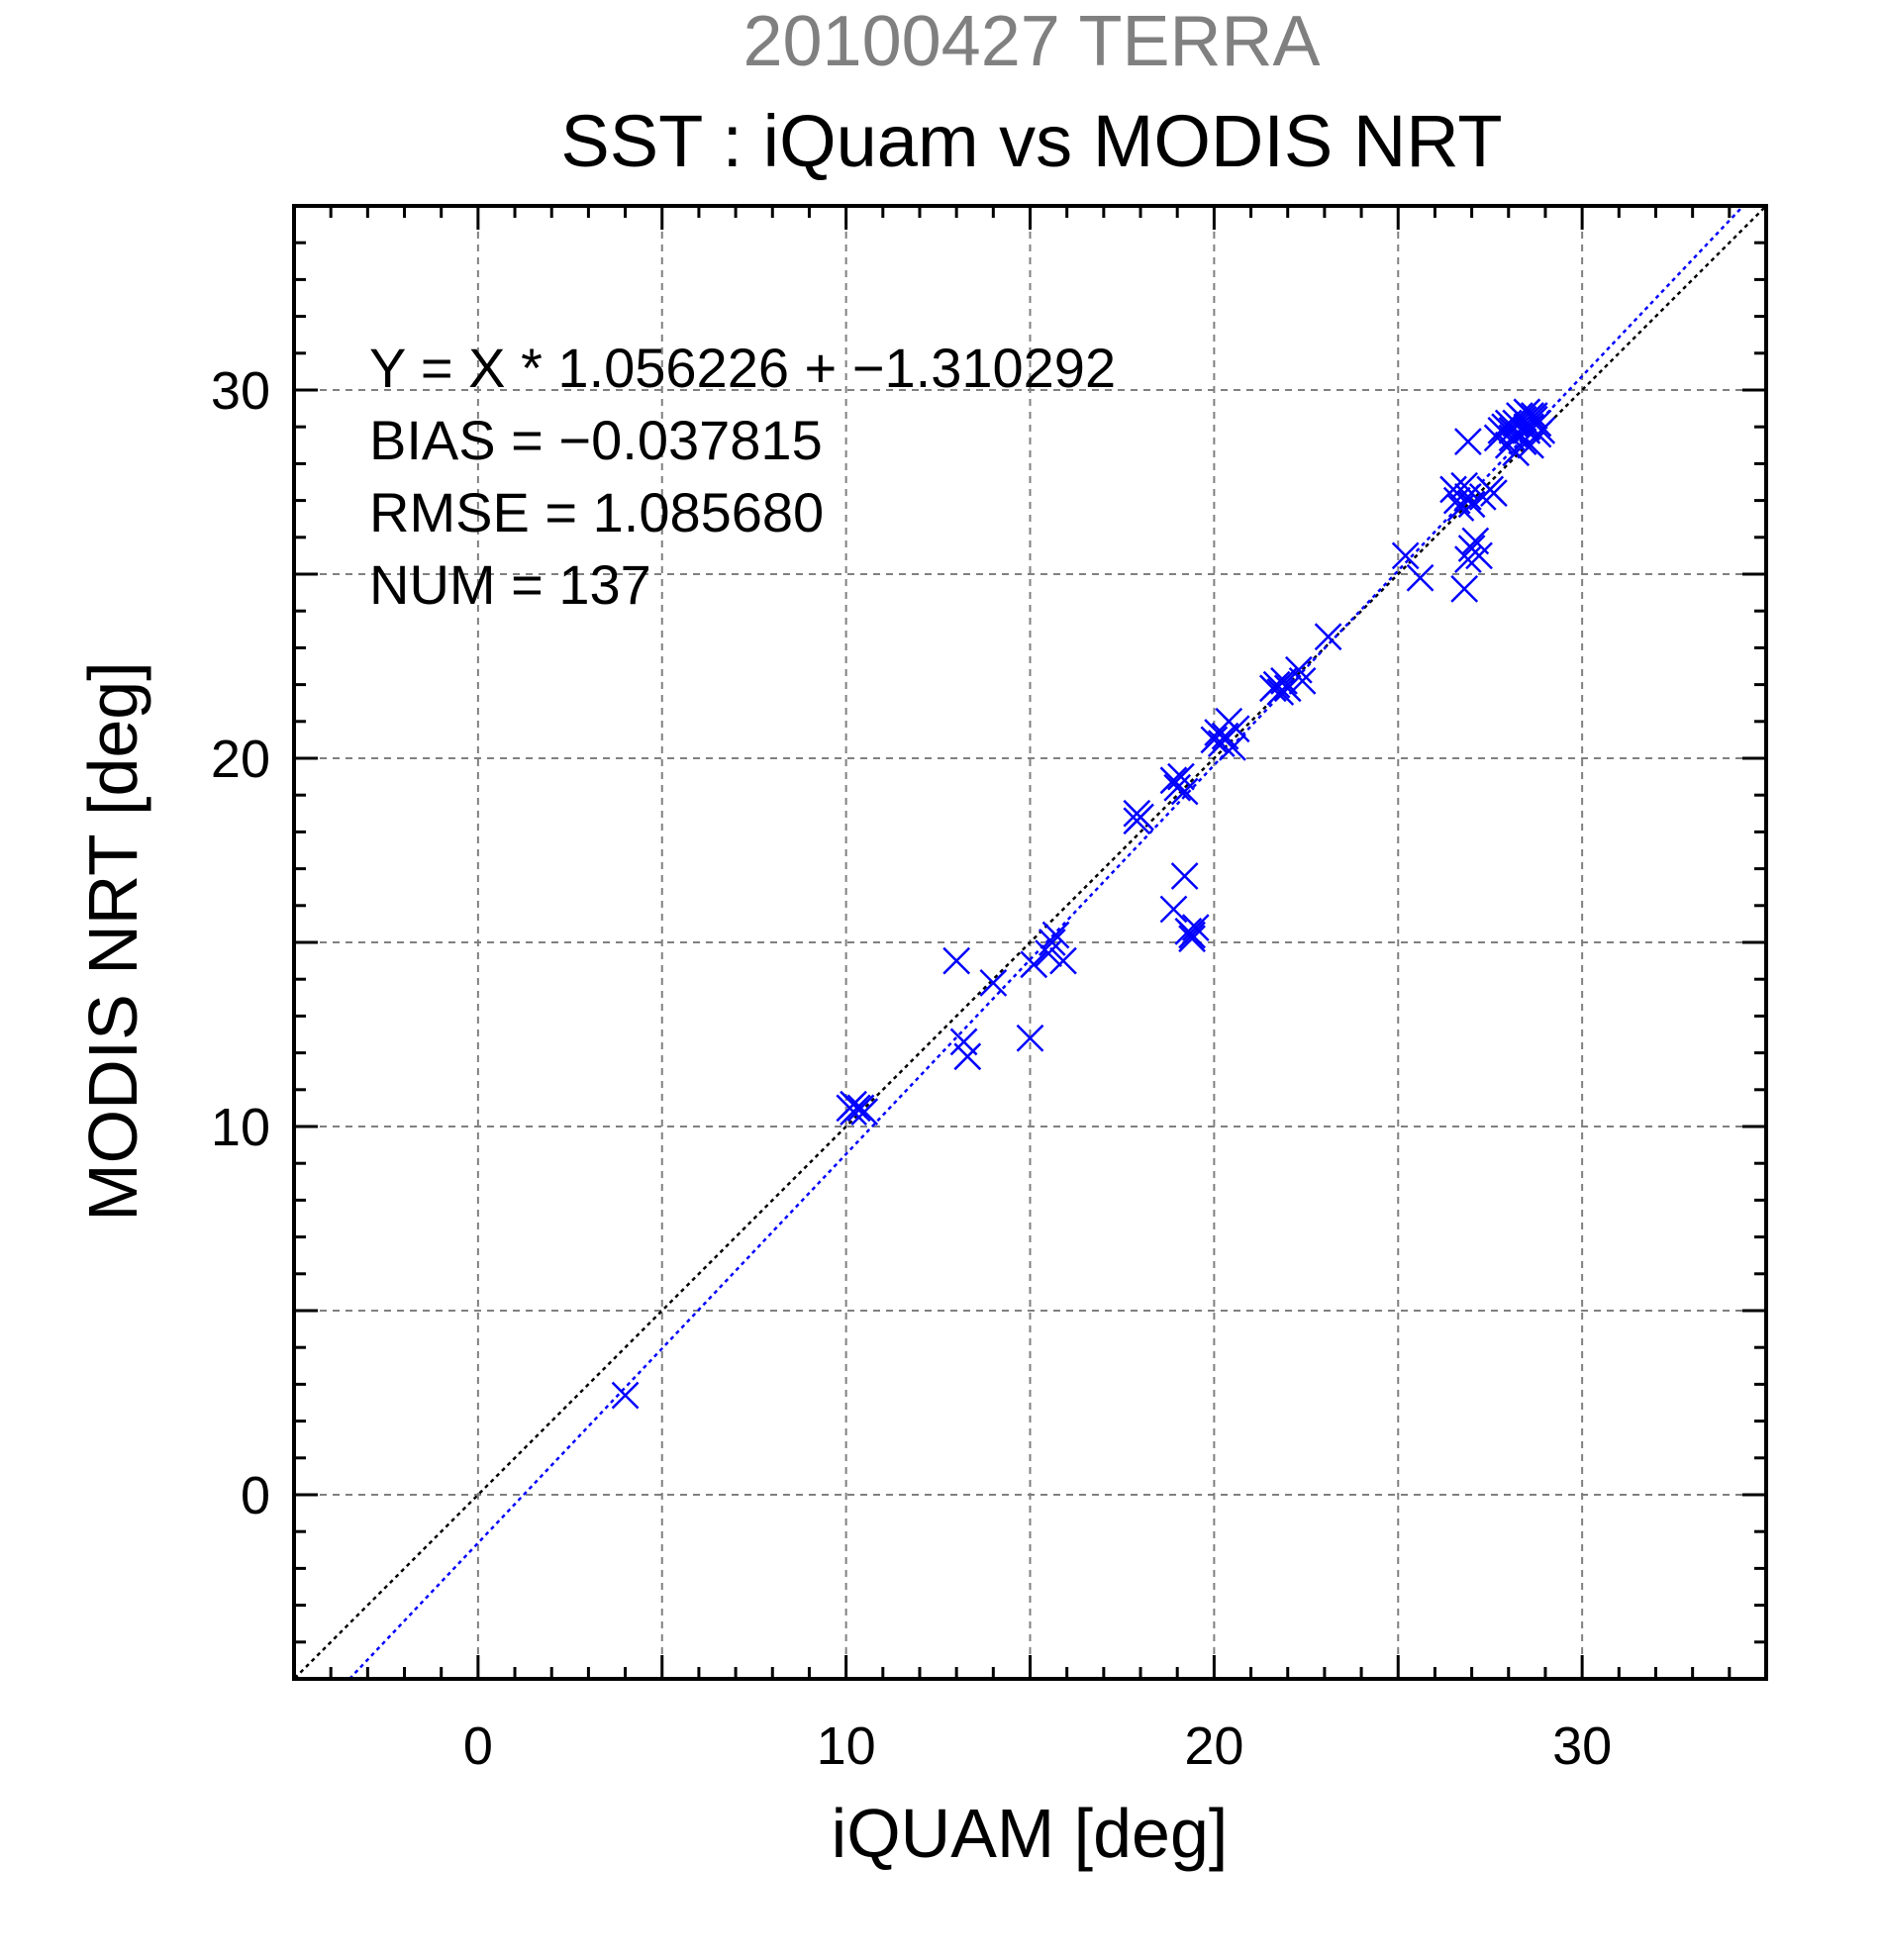  I want to click on chart-title: SST : iQuam vs MODIS NRT, so click(1031, 141).